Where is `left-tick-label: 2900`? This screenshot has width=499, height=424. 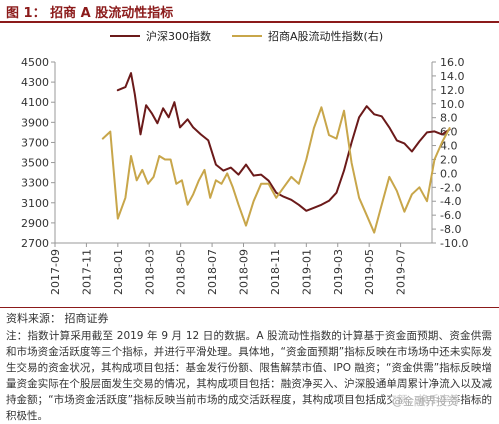
left-tick-label: 2900 is located at coordinates (35, 223).